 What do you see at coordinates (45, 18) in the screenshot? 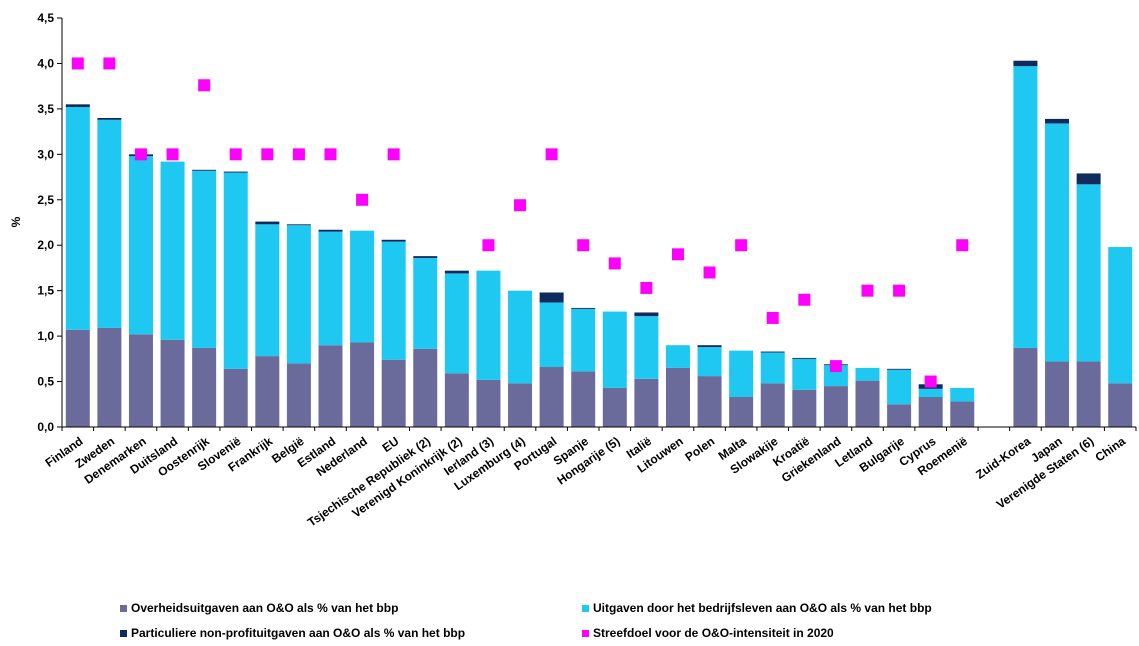
I see `y-tick-label: 4,5` at bounding box center [45, 18].